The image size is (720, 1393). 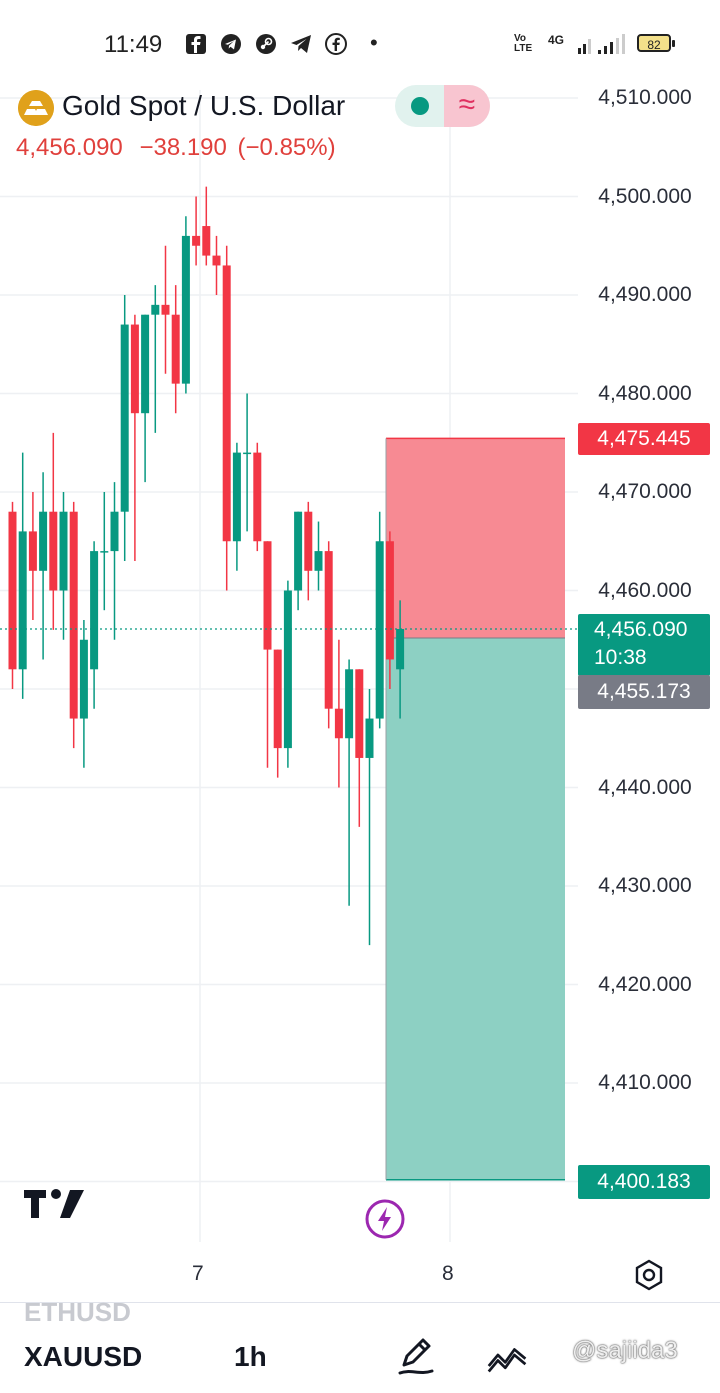 I want to click on price-axis-label: 4,500.000, so click(x=645, y=196).